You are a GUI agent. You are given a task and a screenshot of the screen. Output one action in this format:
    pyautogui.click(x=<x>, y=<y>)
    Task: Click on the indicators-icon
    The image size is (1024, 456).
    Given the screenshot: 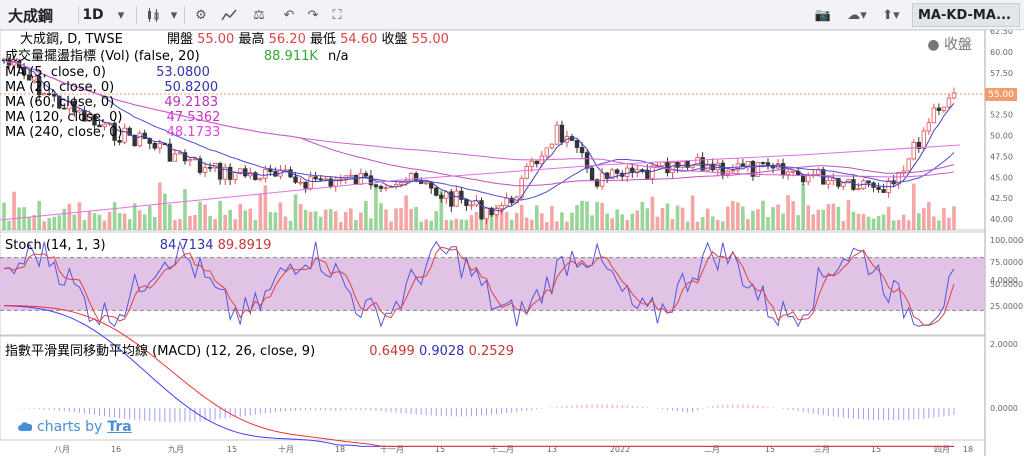 What is the action you would take?
    pyautogui.click(x=229, y=15)
    